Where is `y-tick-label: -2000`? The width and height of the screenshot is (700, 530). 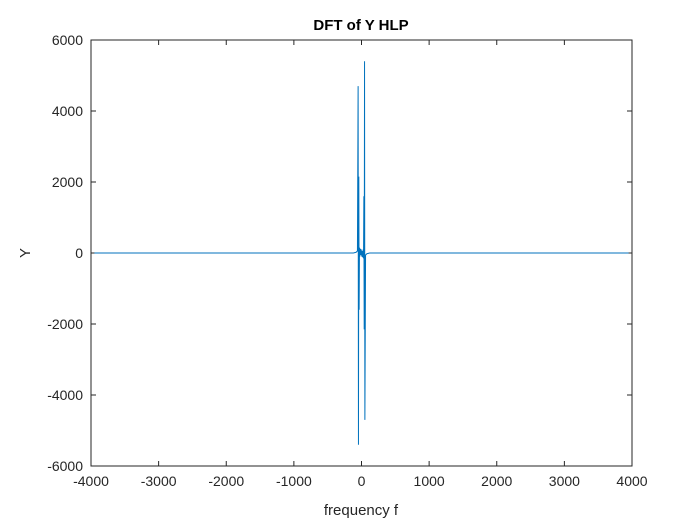
y-tick-label: -2000 is located at coordinates (65, 324).